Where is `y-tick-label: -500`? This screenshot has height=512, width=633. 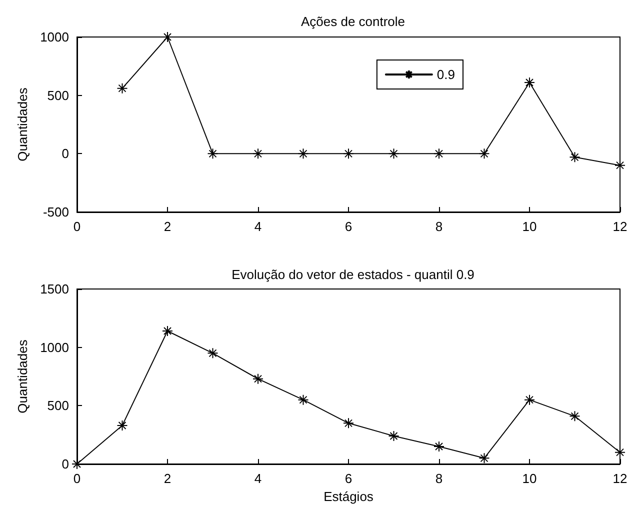
y-tick-label: -500 is located at coordinates (55, 212).